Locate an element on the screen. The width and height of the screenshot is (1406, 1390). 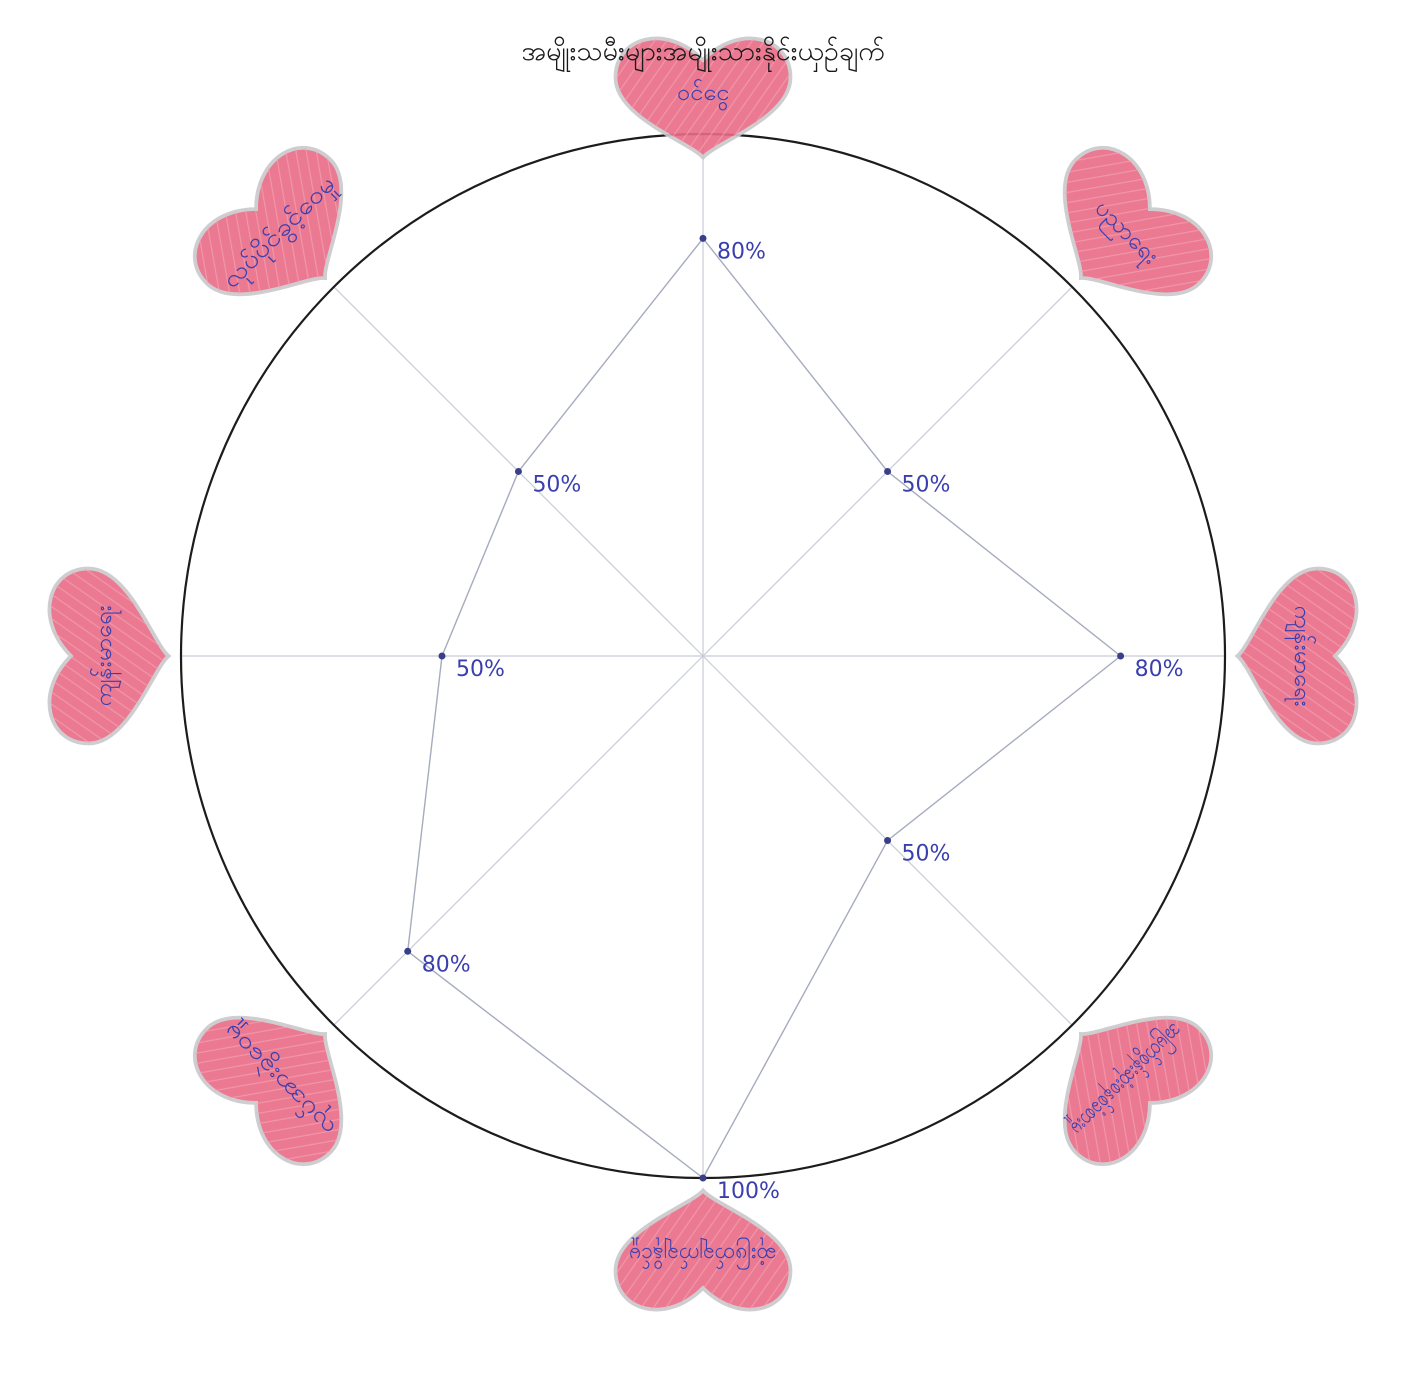
value-label-4: 100% is located at coordinates (748, 1191).